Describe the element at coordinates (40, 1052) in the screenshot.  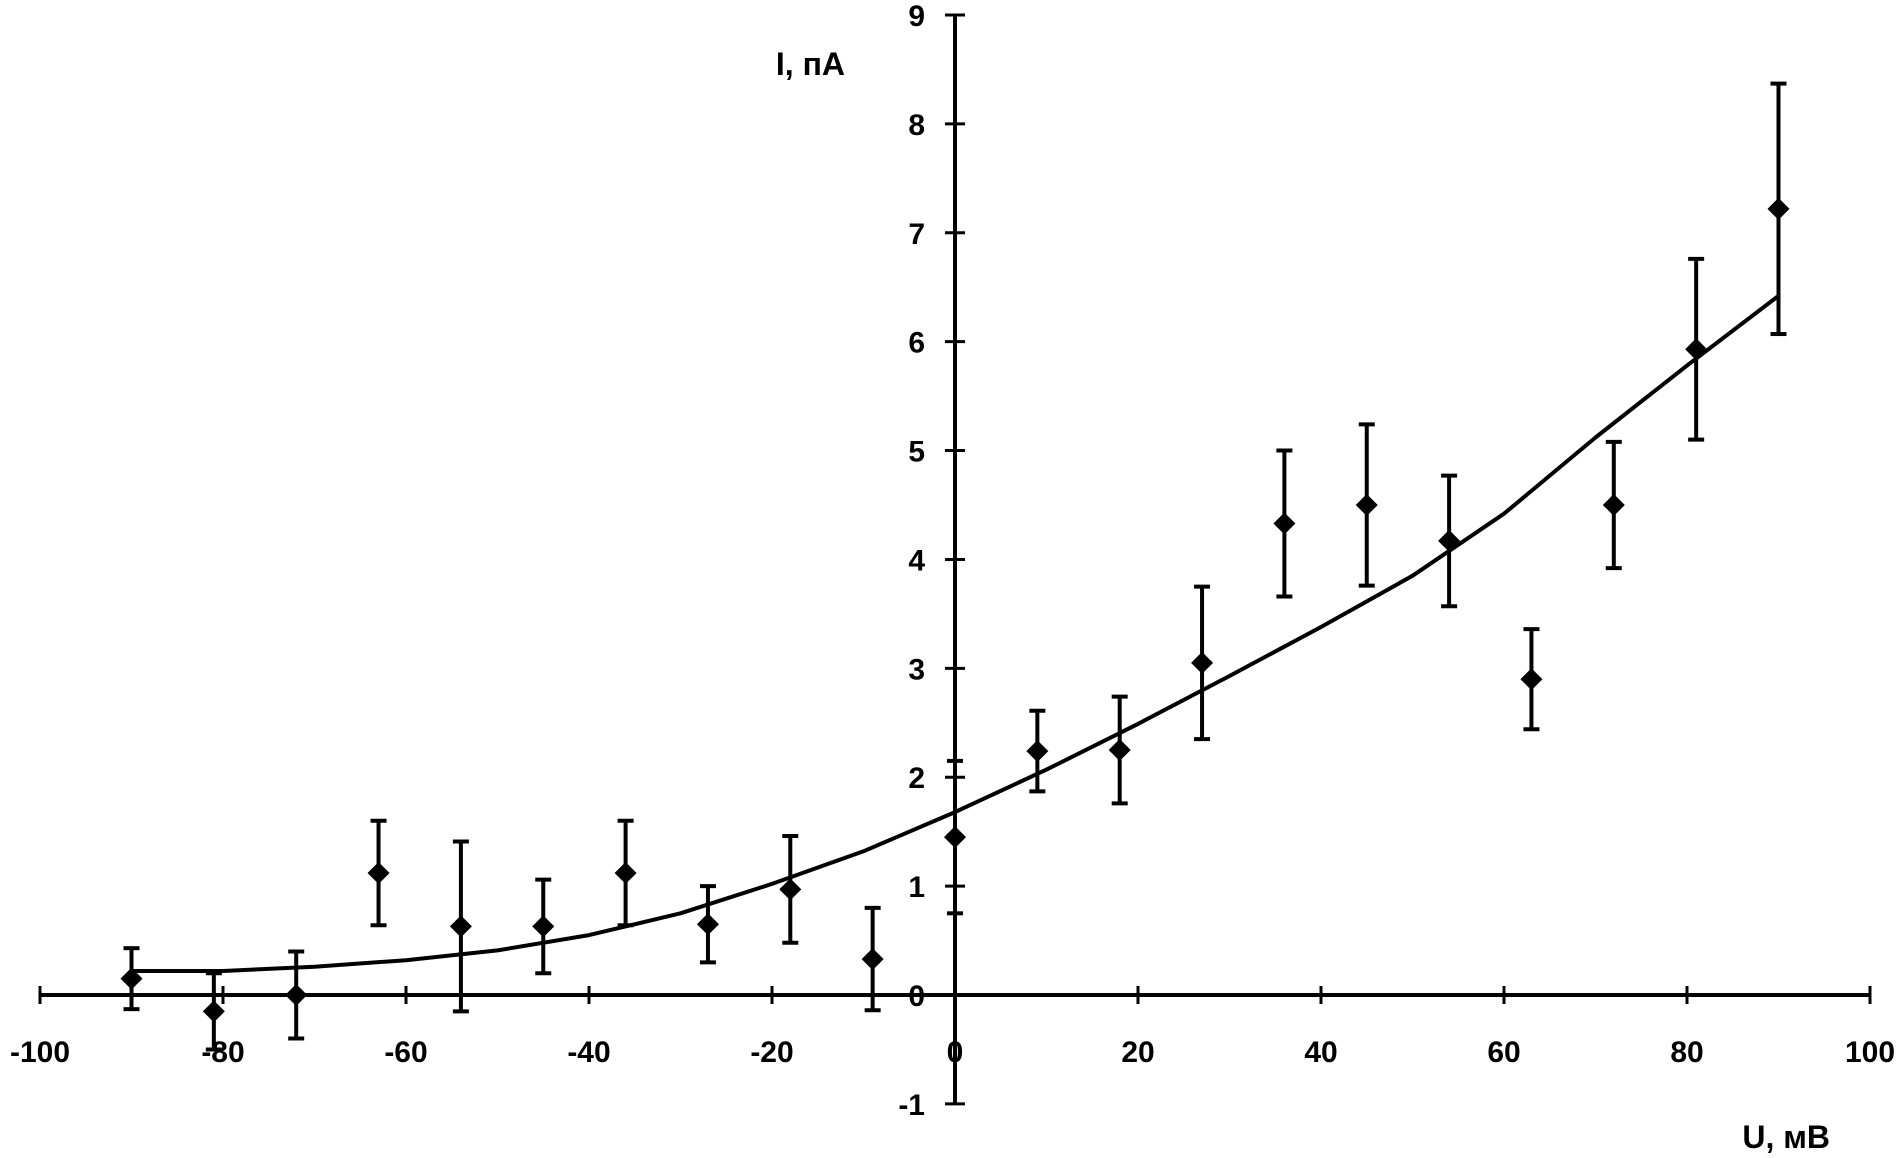
I see `x-tick-label: -100` at that location.